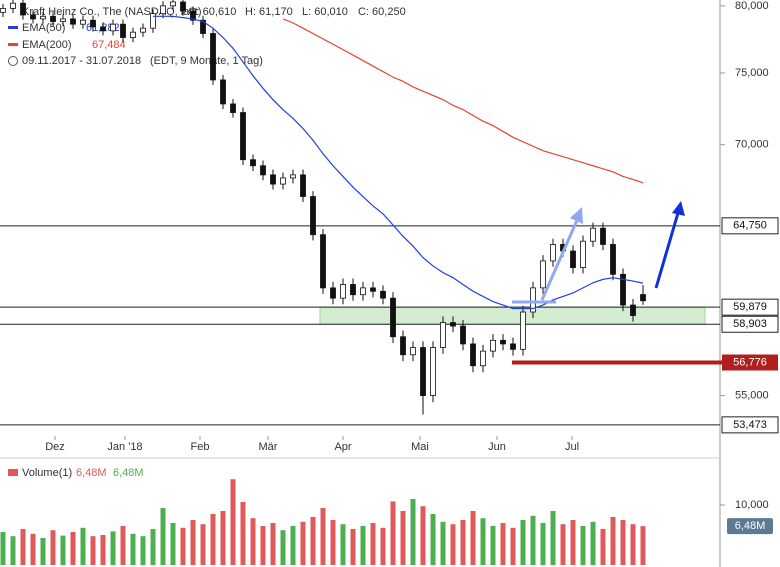 The width and height of the screenshot is (780, 567). I want to click on ema-line, so click(463, 101).